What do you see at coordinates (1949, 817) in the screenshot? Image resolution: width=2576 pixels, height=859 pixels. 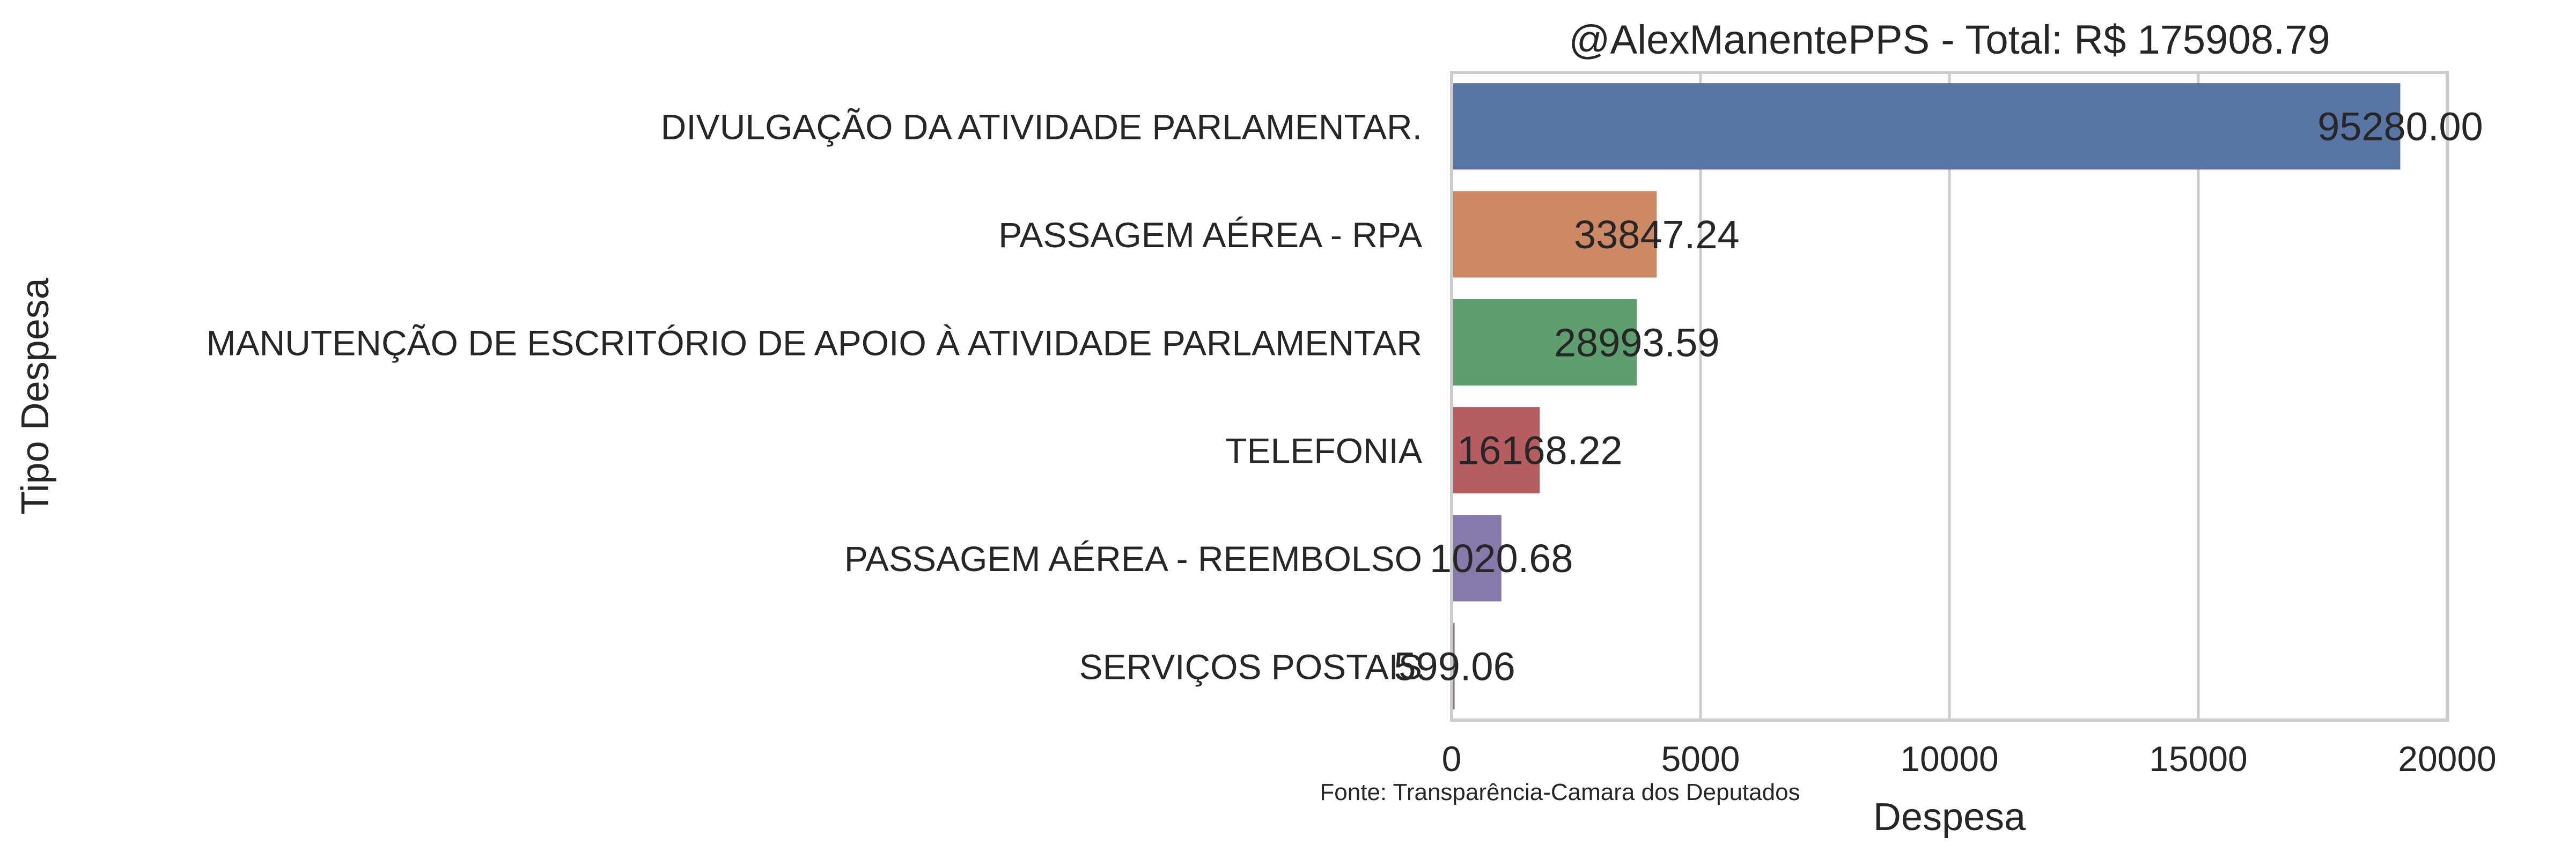 I see `x-axis-label: Despesa` at bounding box center [1949, 817].